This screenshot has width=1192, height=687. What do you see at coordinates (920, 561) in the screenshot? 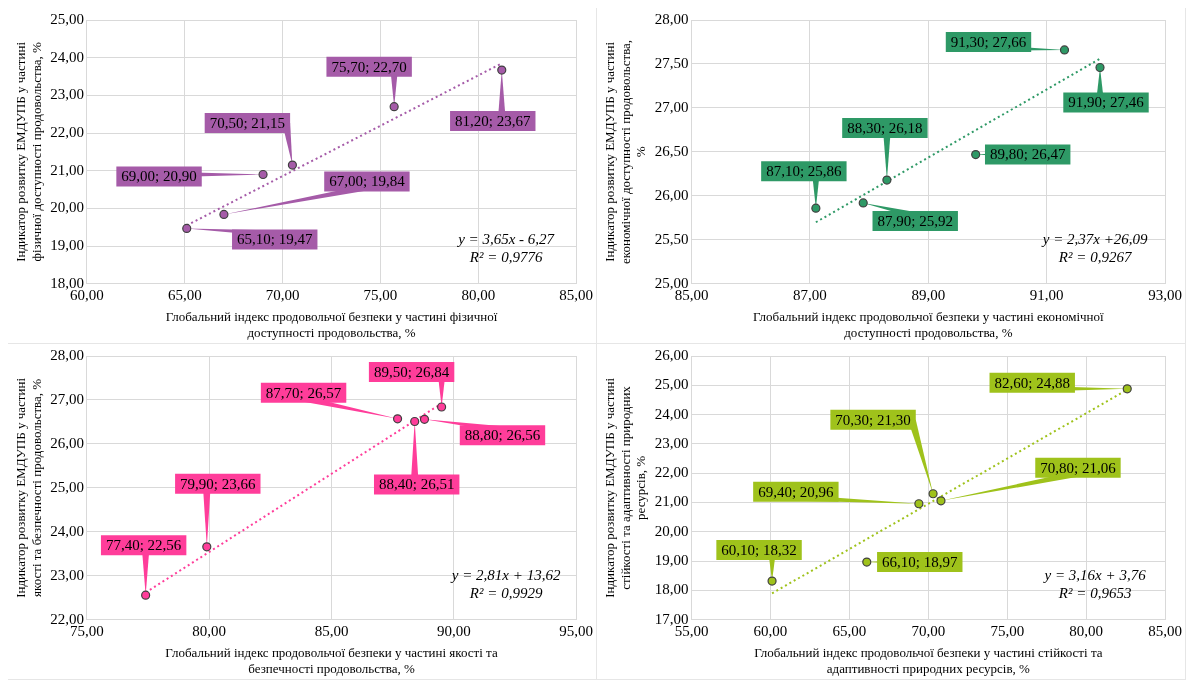
I see `data-label: 66,10; 18,97` at bounding box center [920, 561].